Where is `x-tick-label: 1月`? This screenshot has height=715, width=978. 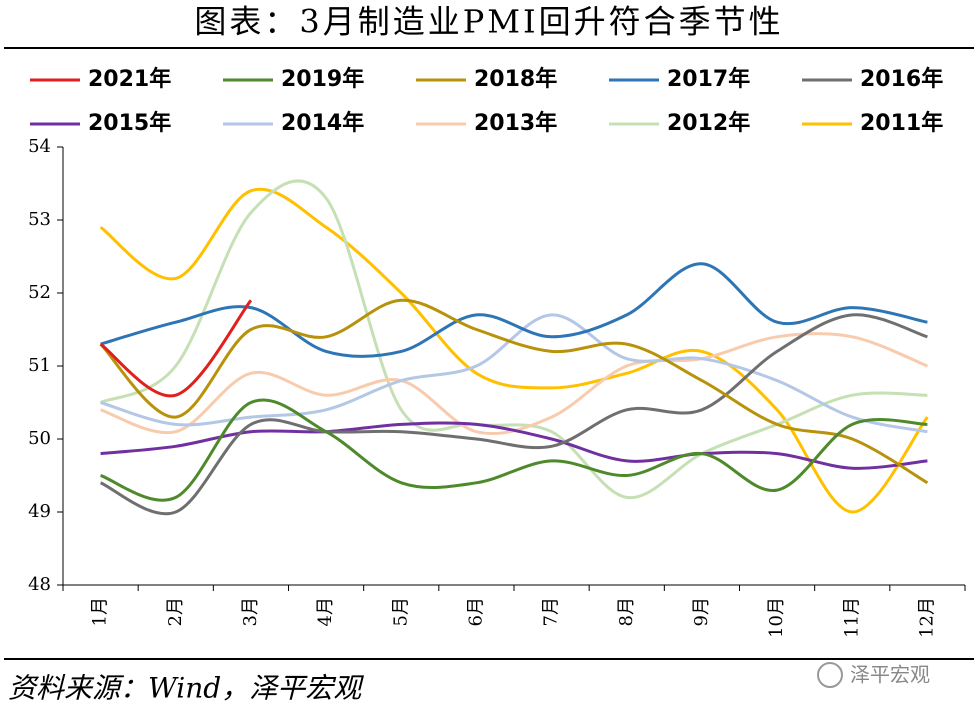
x-tick-label: 1月 is located at coordinates (100, 611).